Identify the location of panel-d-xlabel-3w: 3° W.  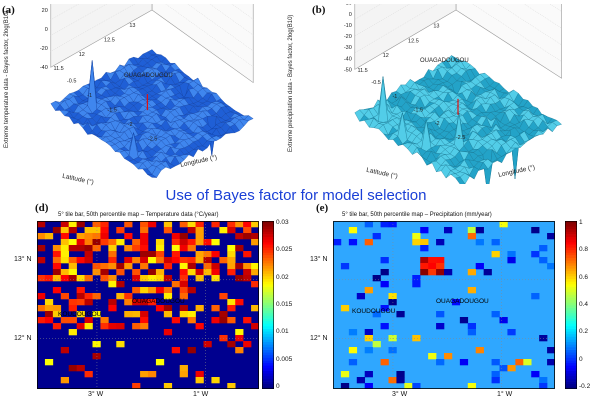
(96, 394).